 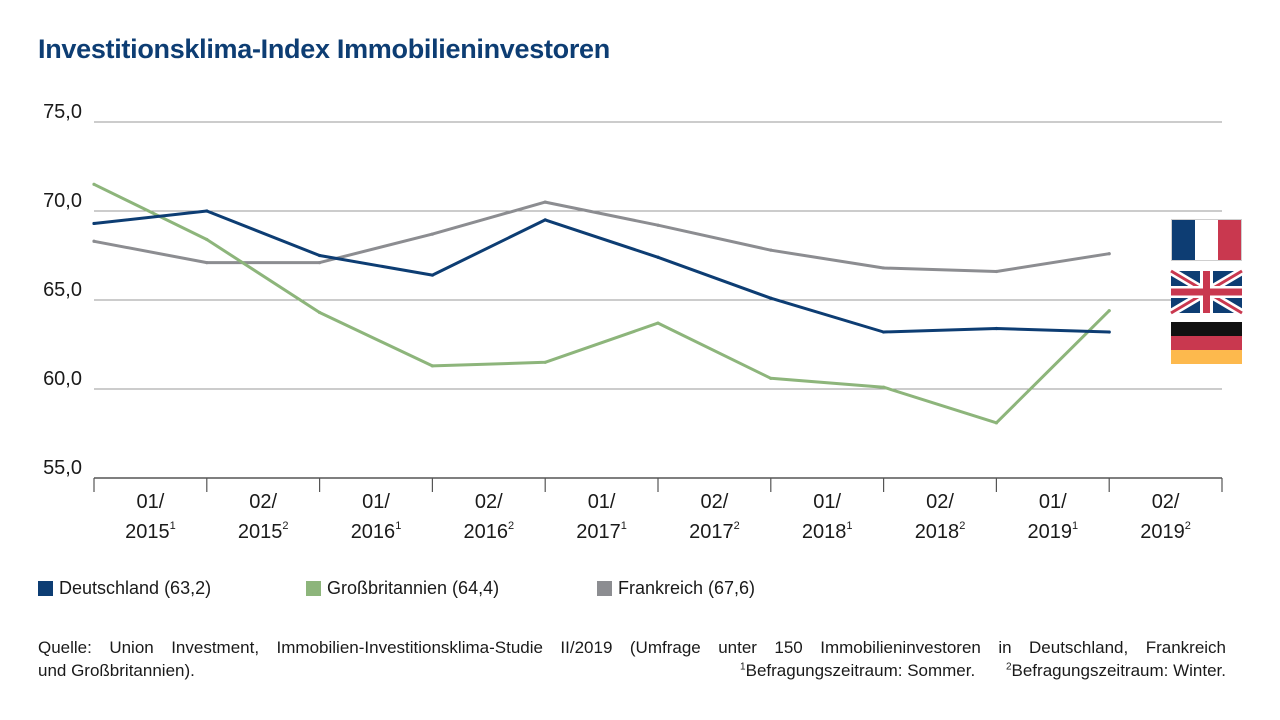 I want to click on footnote-2-marker: 2, so click(x=1008, y=667).